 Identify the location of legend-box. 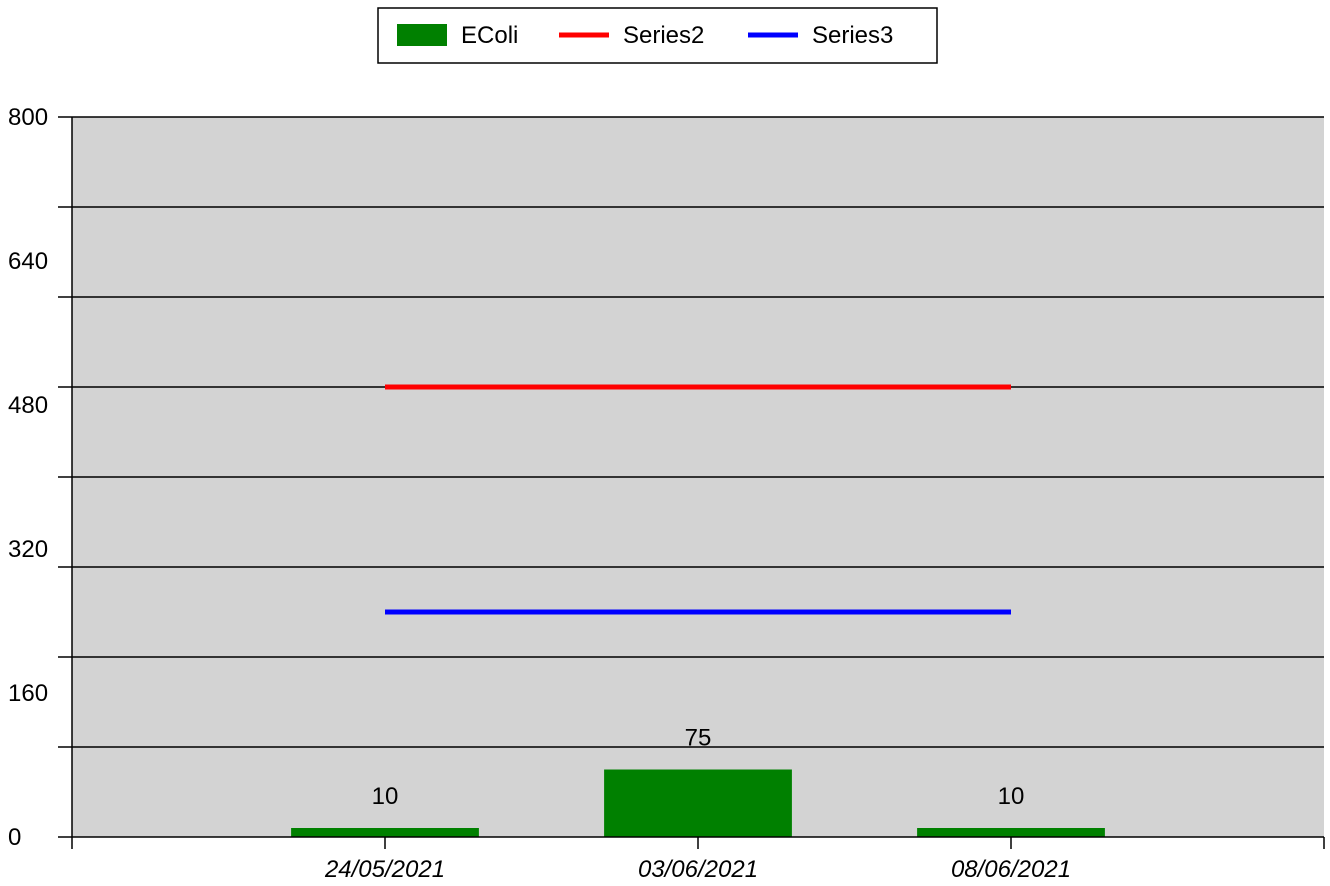
(657, 35).